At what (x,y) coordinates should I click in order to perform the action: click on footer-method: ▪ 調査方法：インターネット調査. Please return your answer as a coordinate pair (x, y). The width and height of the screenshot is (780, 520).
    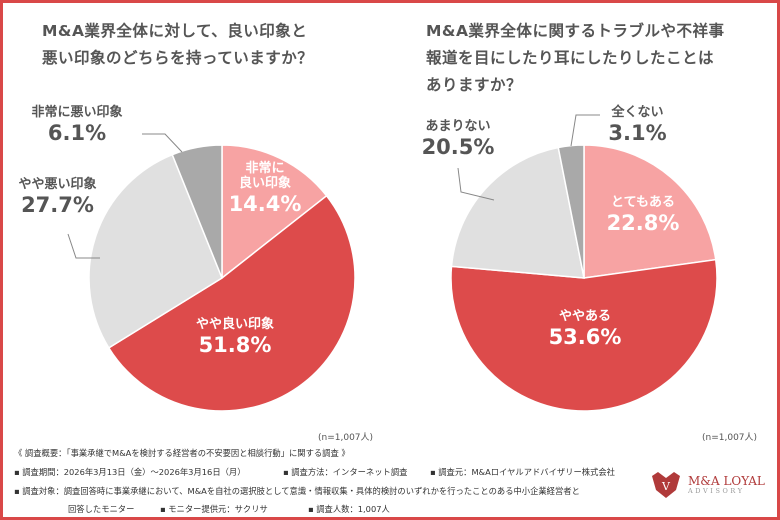
    Looking at the image, I should click on (345, 472).